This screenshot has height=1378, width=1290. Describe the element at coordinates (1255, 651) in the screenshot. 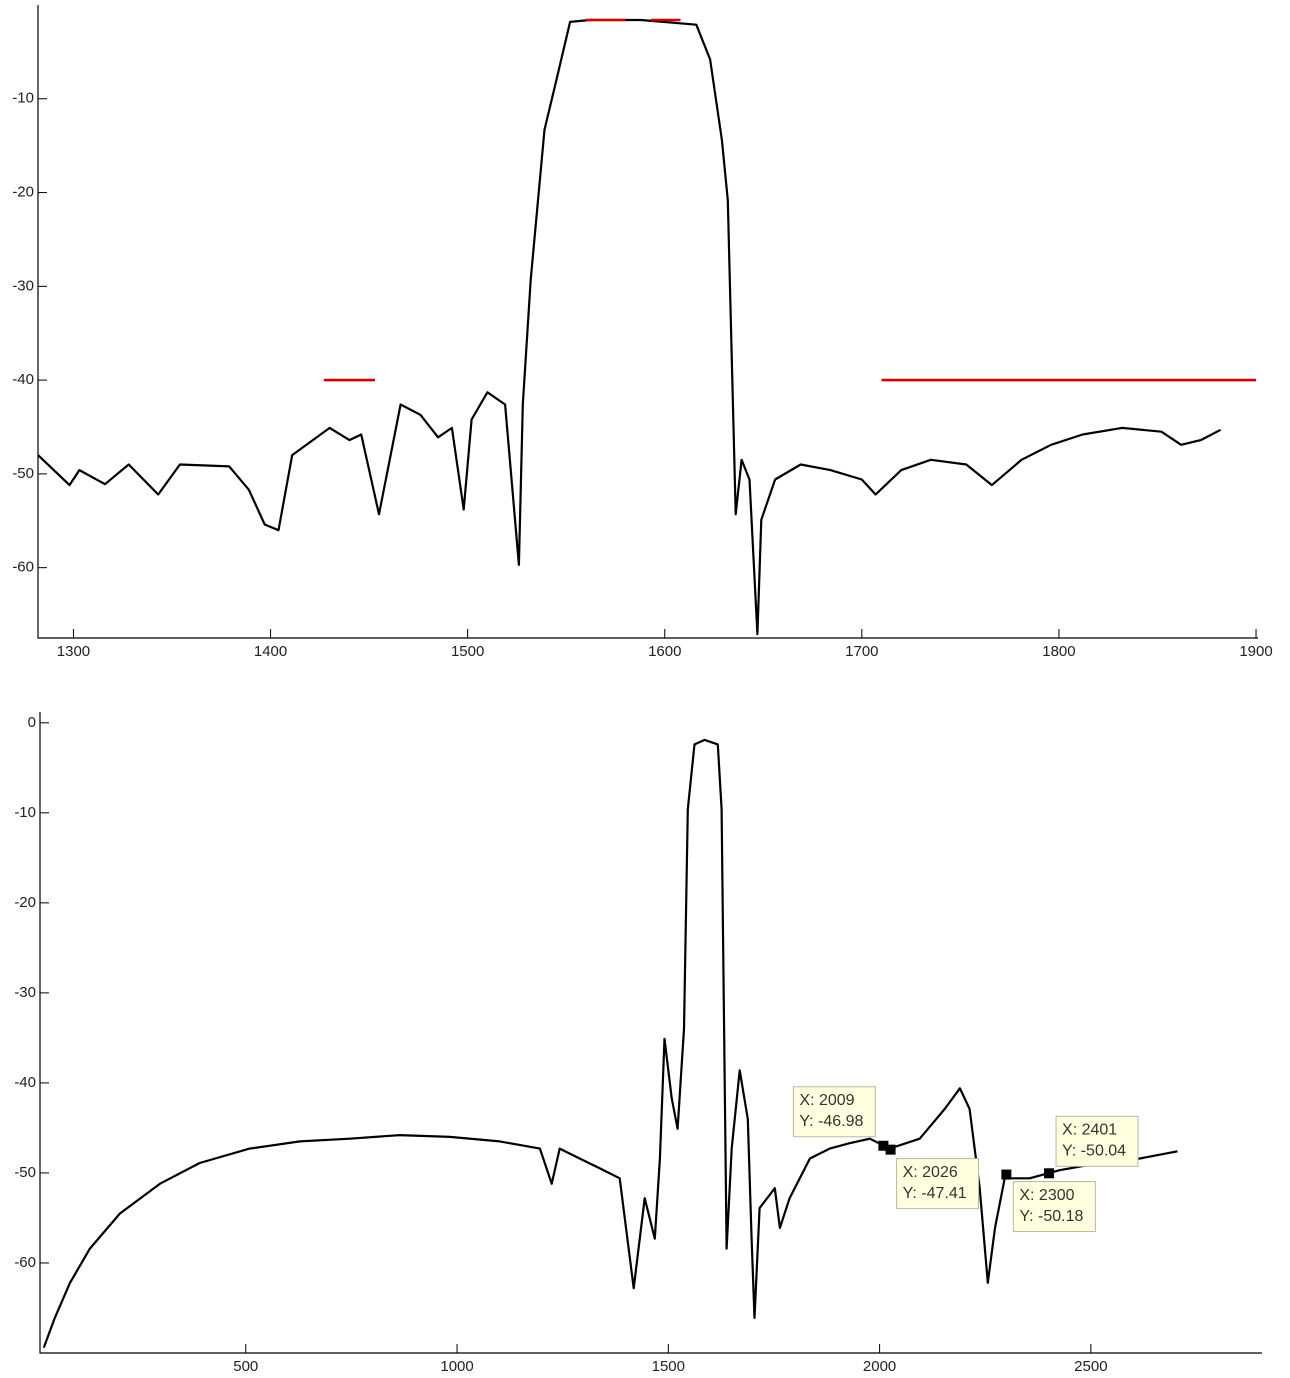

I see `x-tick-label: 1900` at that location.